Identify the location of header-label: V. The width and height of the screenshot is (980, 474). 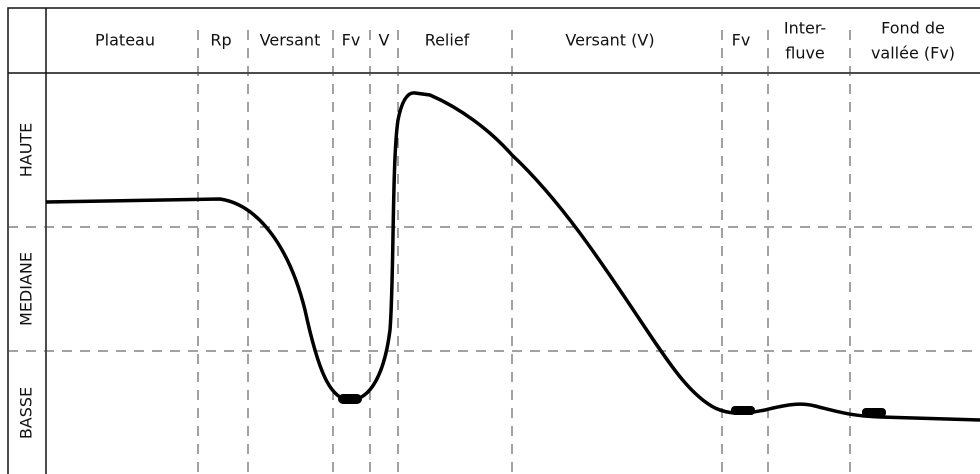
(384, 40).